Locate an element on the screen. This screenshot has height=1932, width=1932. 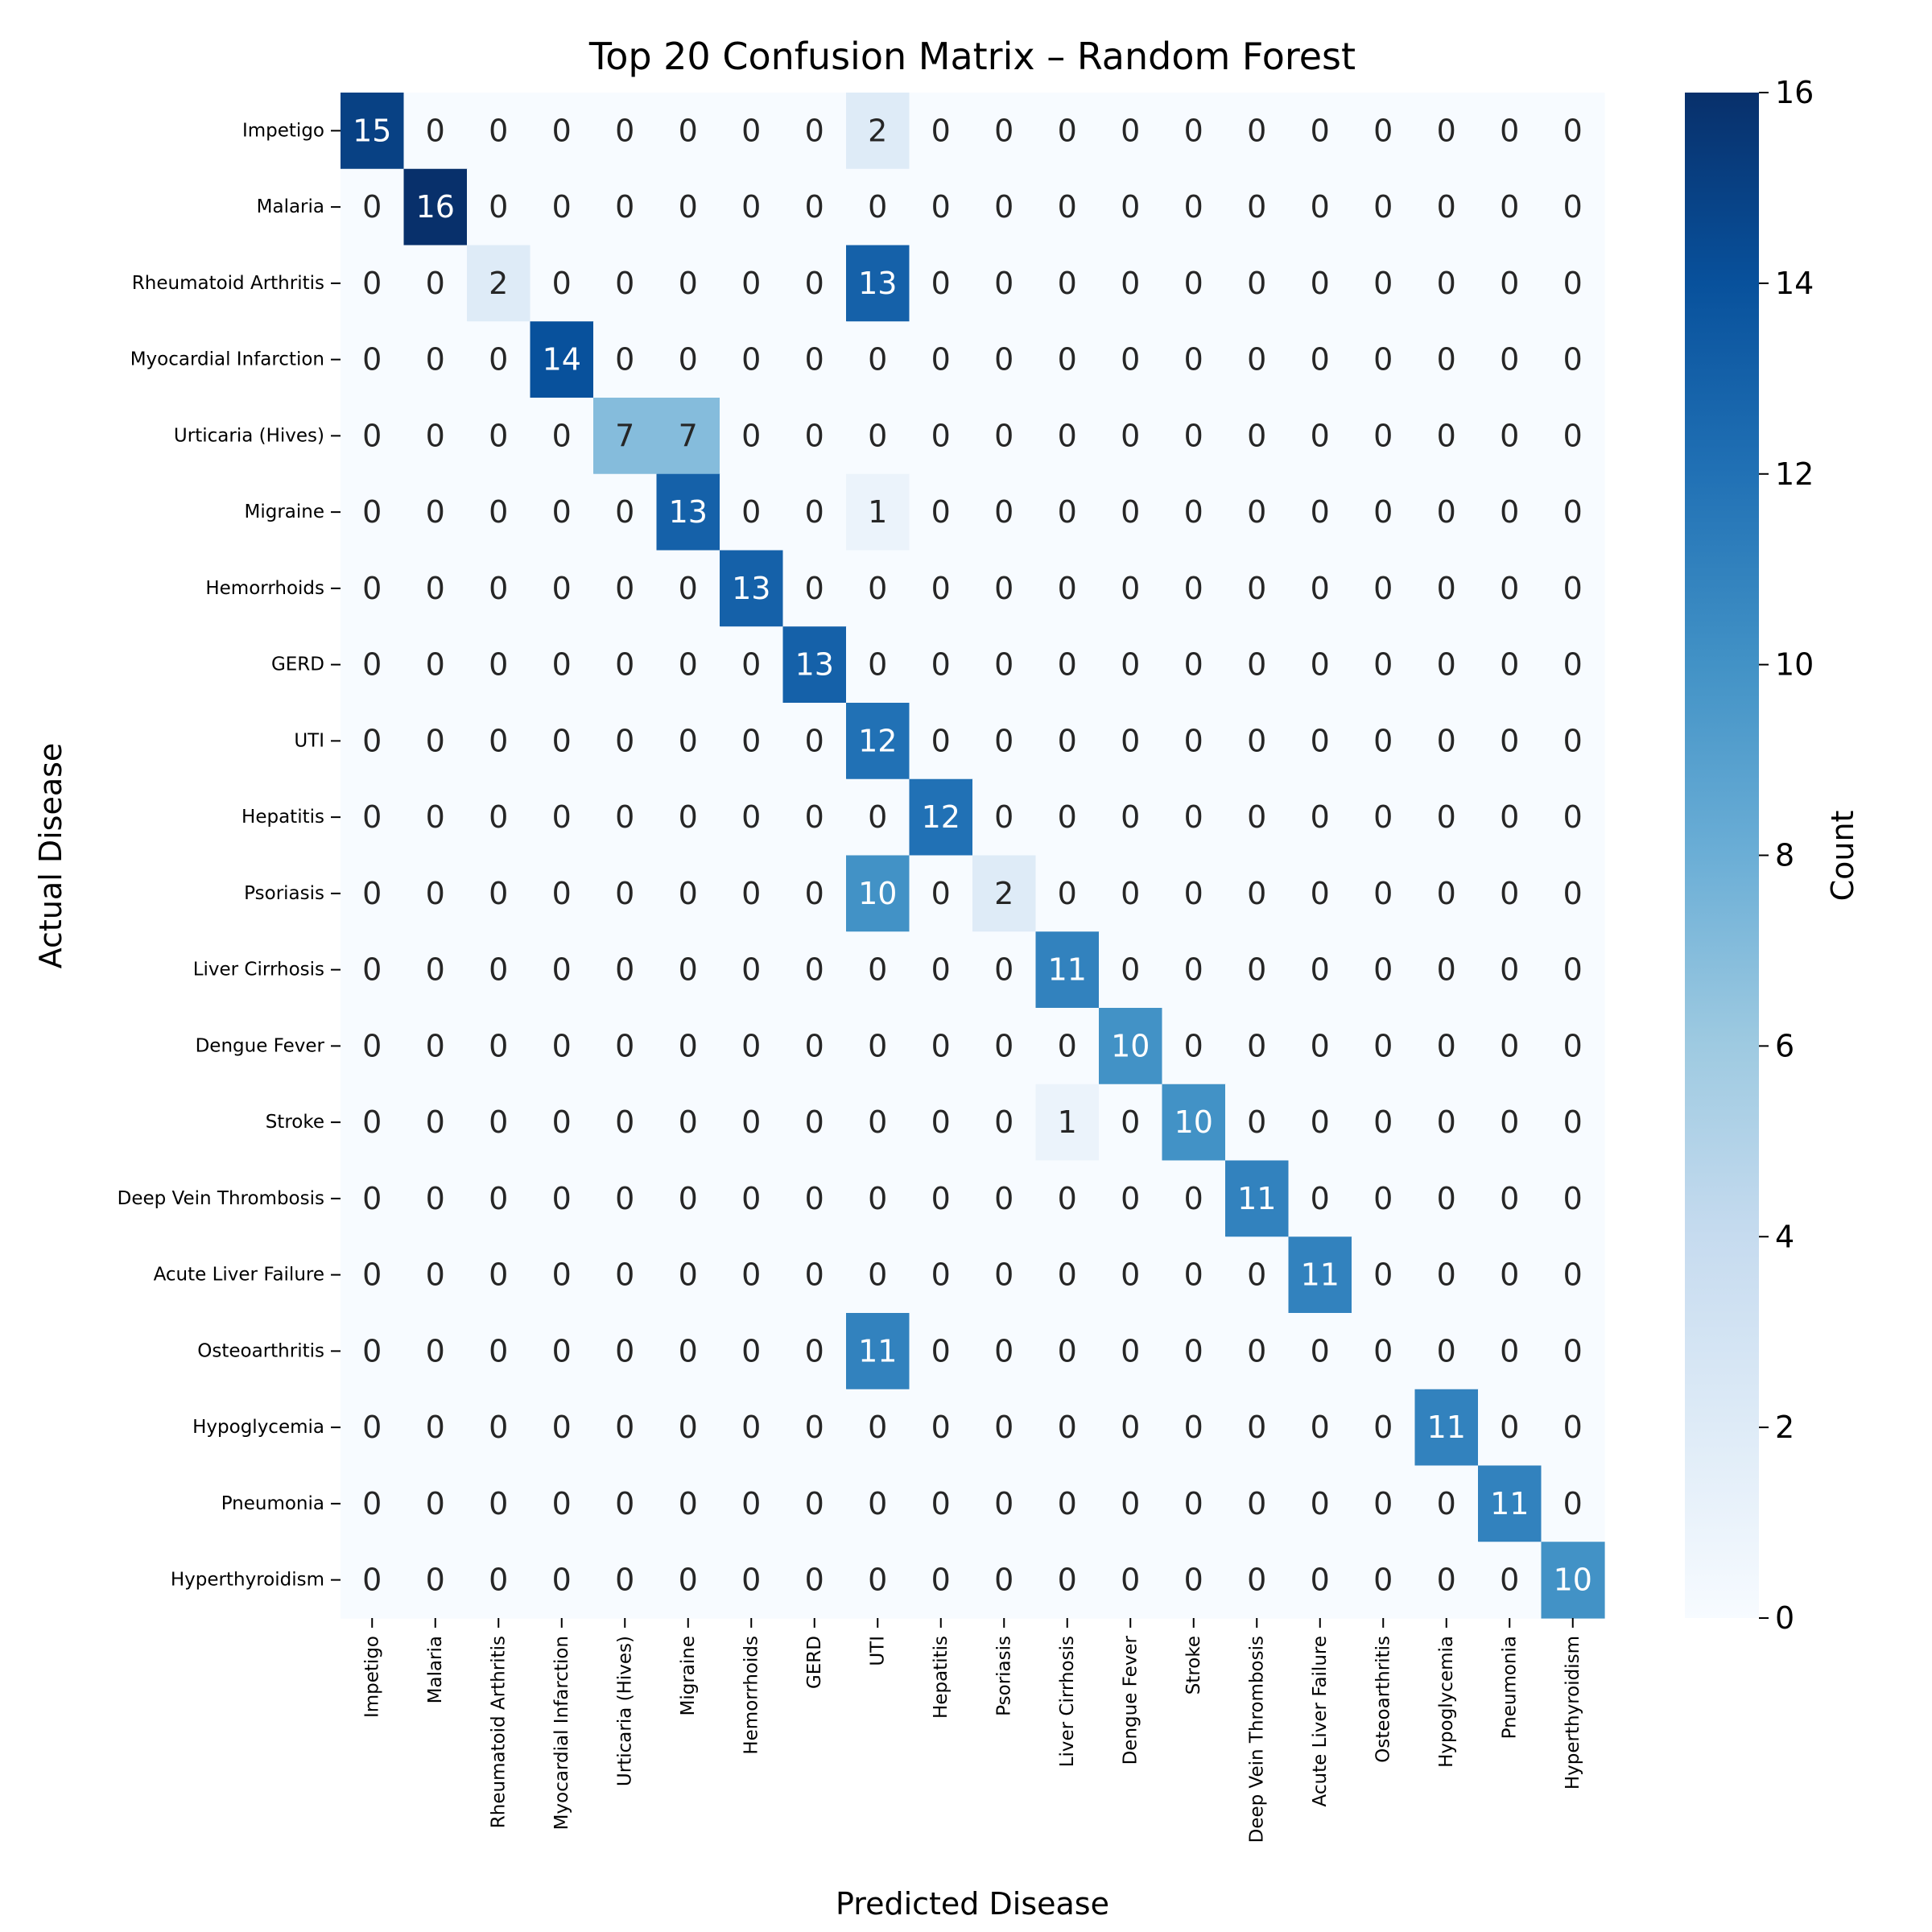
colorbar-tick-label: 2 is located at coordinates (1784, 1427).